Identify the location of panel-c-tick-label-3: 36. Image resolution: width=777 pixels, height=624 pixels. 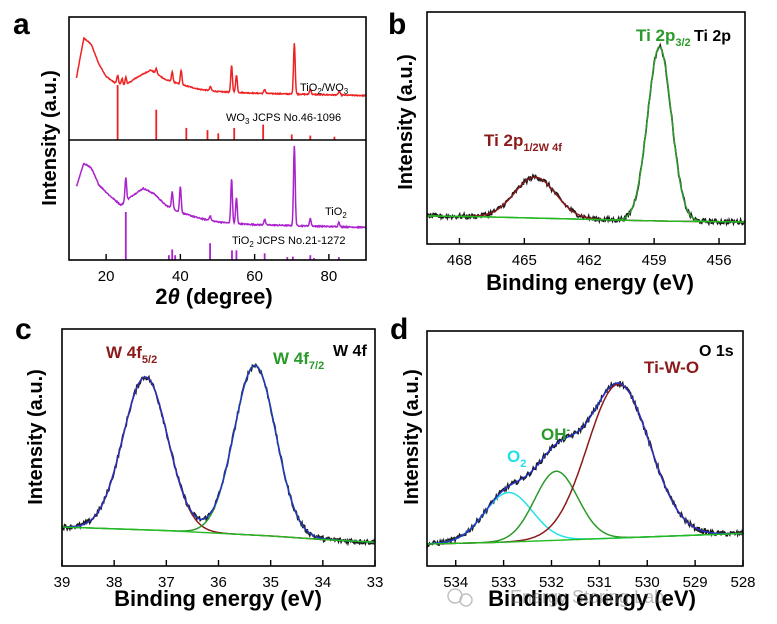
(218, 582).